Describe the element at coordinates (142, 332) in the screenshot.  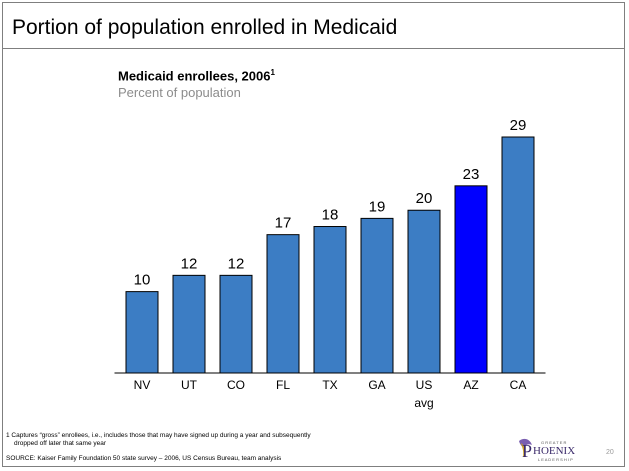
I see `bar-nv` at that location.